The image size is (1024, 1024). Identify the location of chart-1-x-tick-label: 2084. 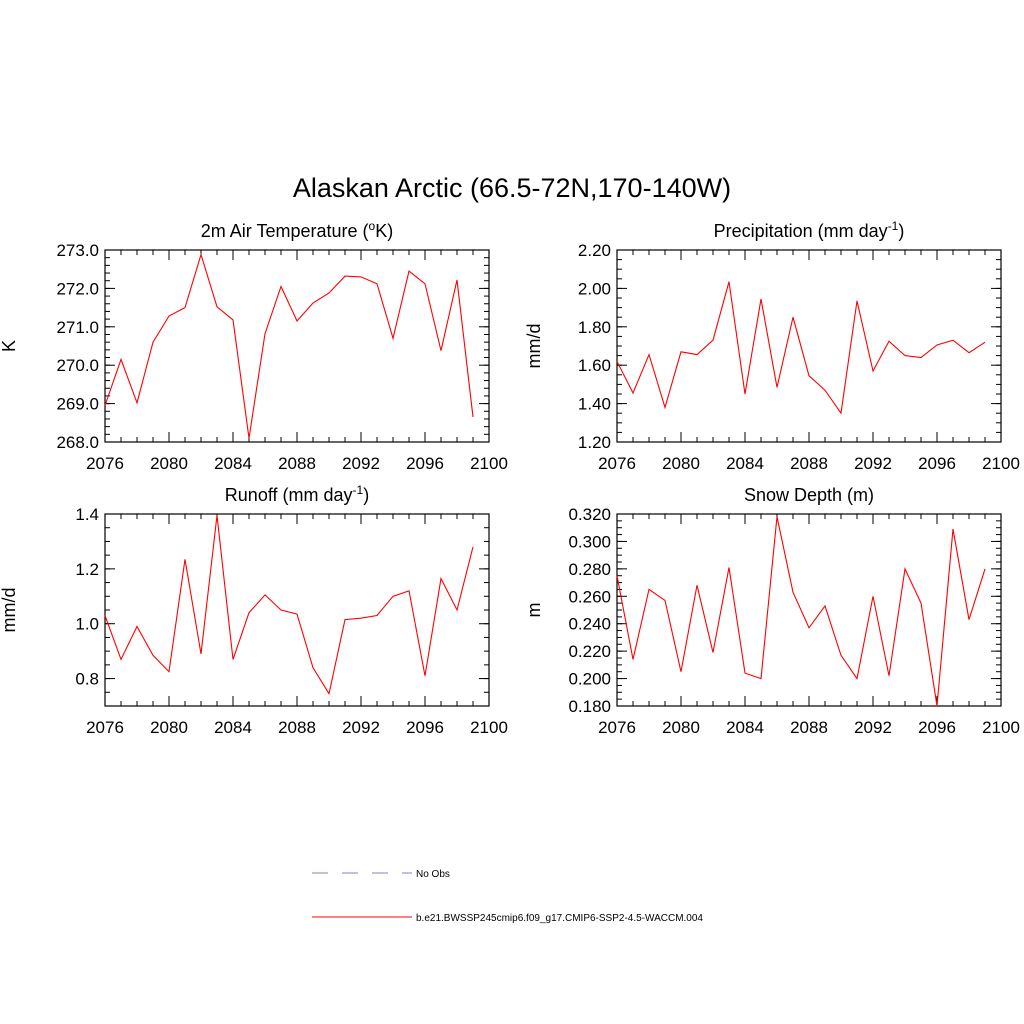
(745, 463).